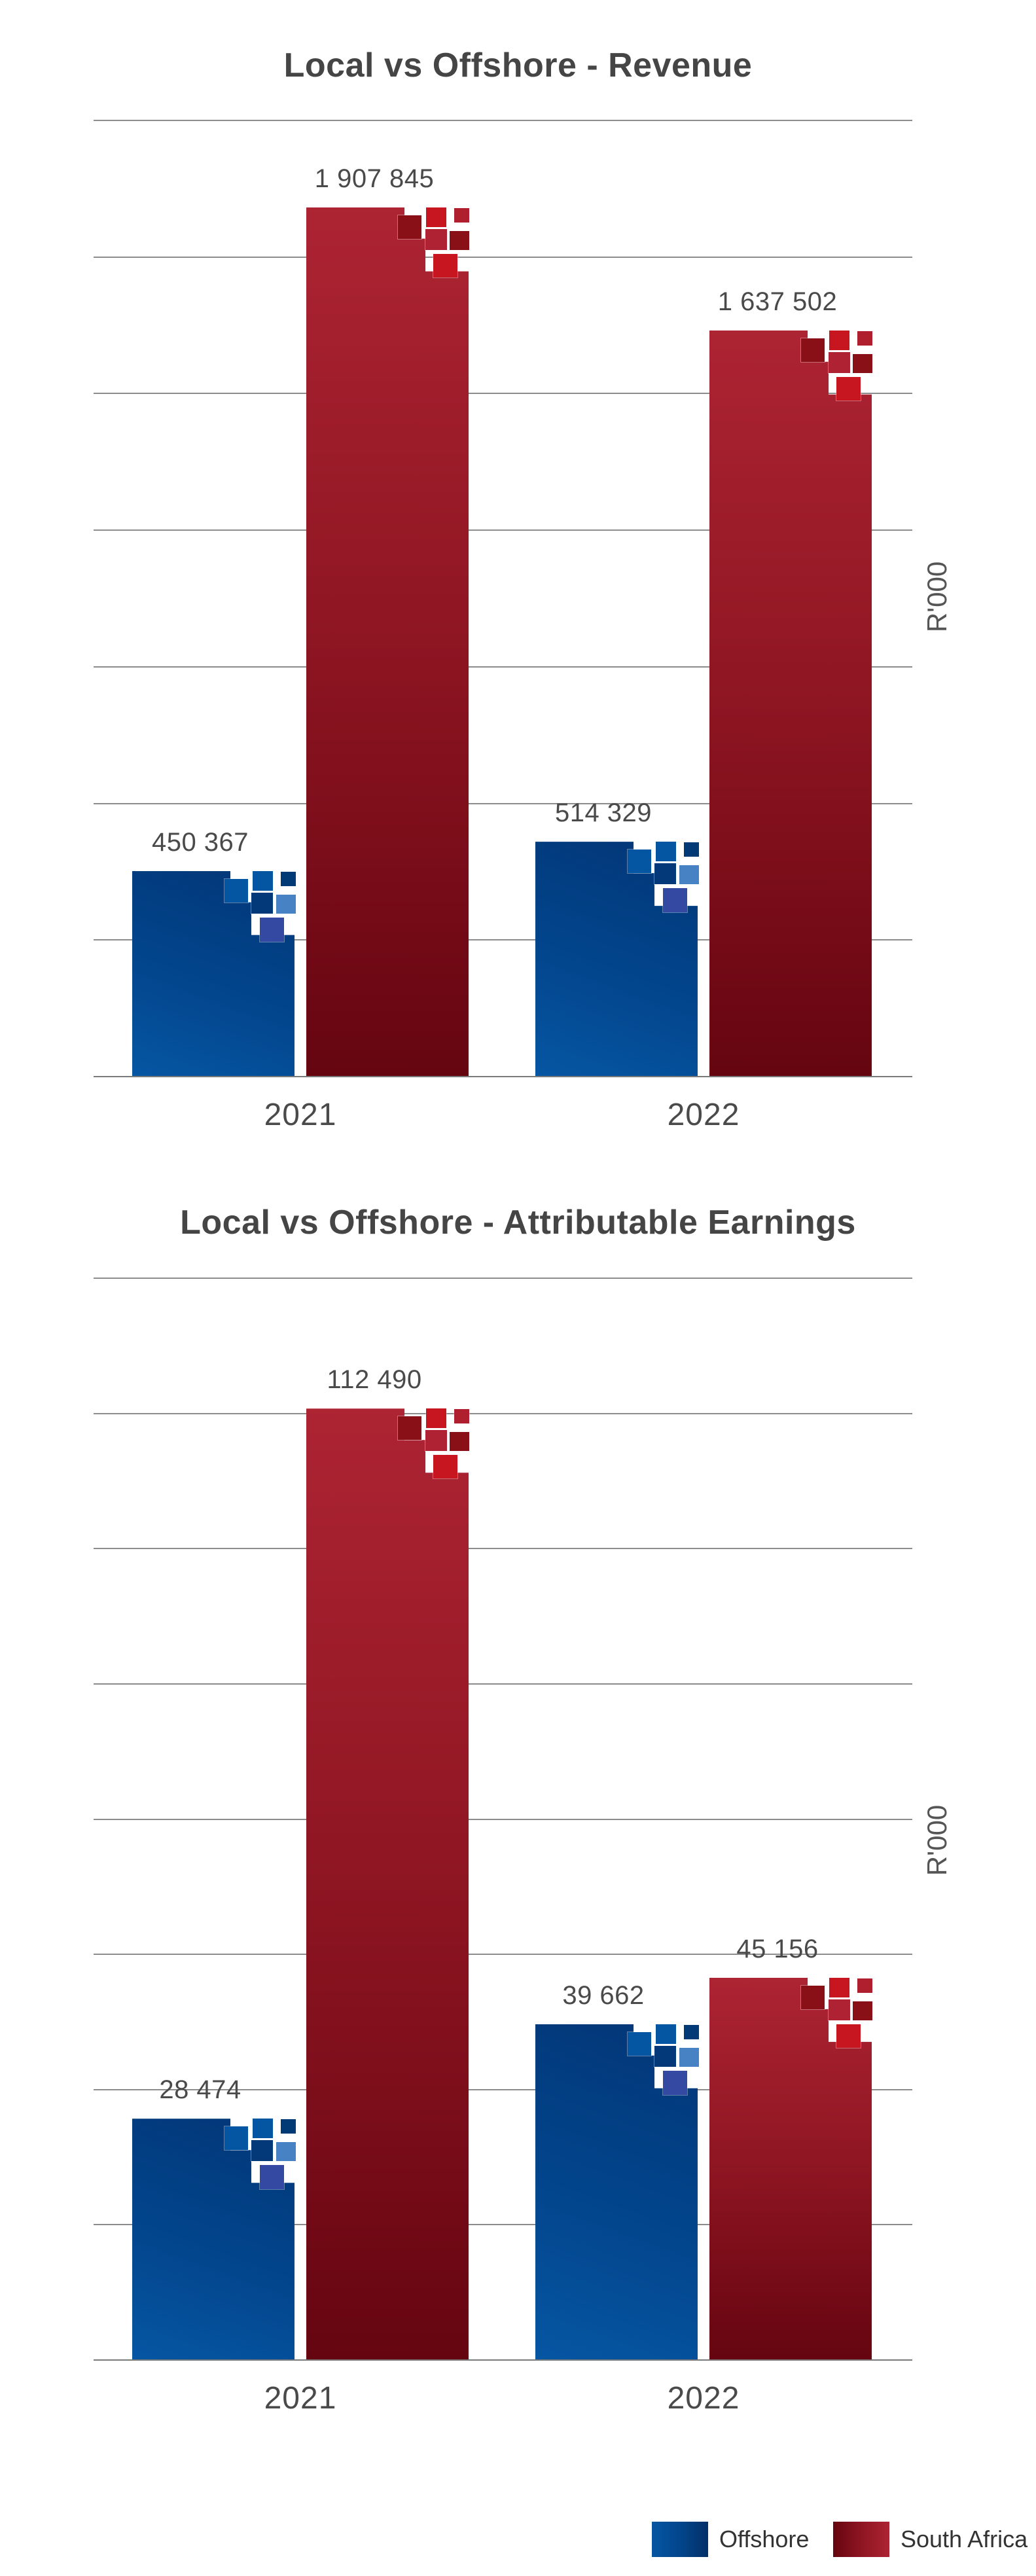  I want to click on data-label: 450 367, so click(200, 842).